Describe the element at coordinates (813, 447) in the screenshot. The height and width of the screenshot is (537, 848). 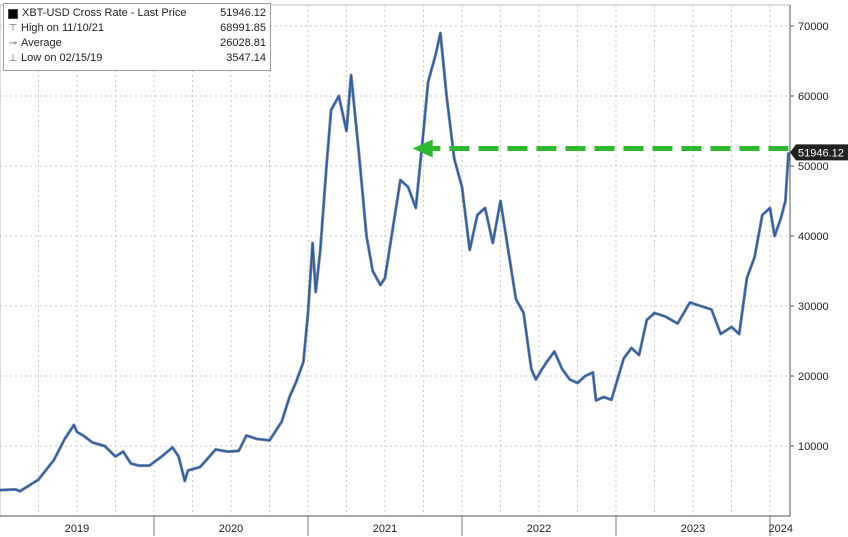
I see `y-tick-label: 10000` at that location.